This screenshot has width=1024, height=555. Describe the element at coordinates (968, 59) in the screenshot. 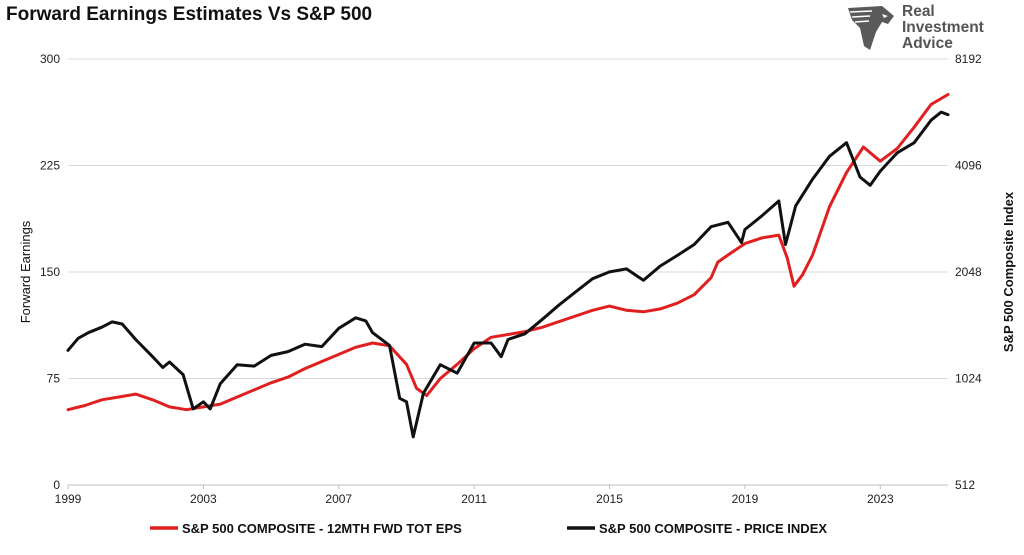

I see `y2-tick-label-8192: 8192` at that location.